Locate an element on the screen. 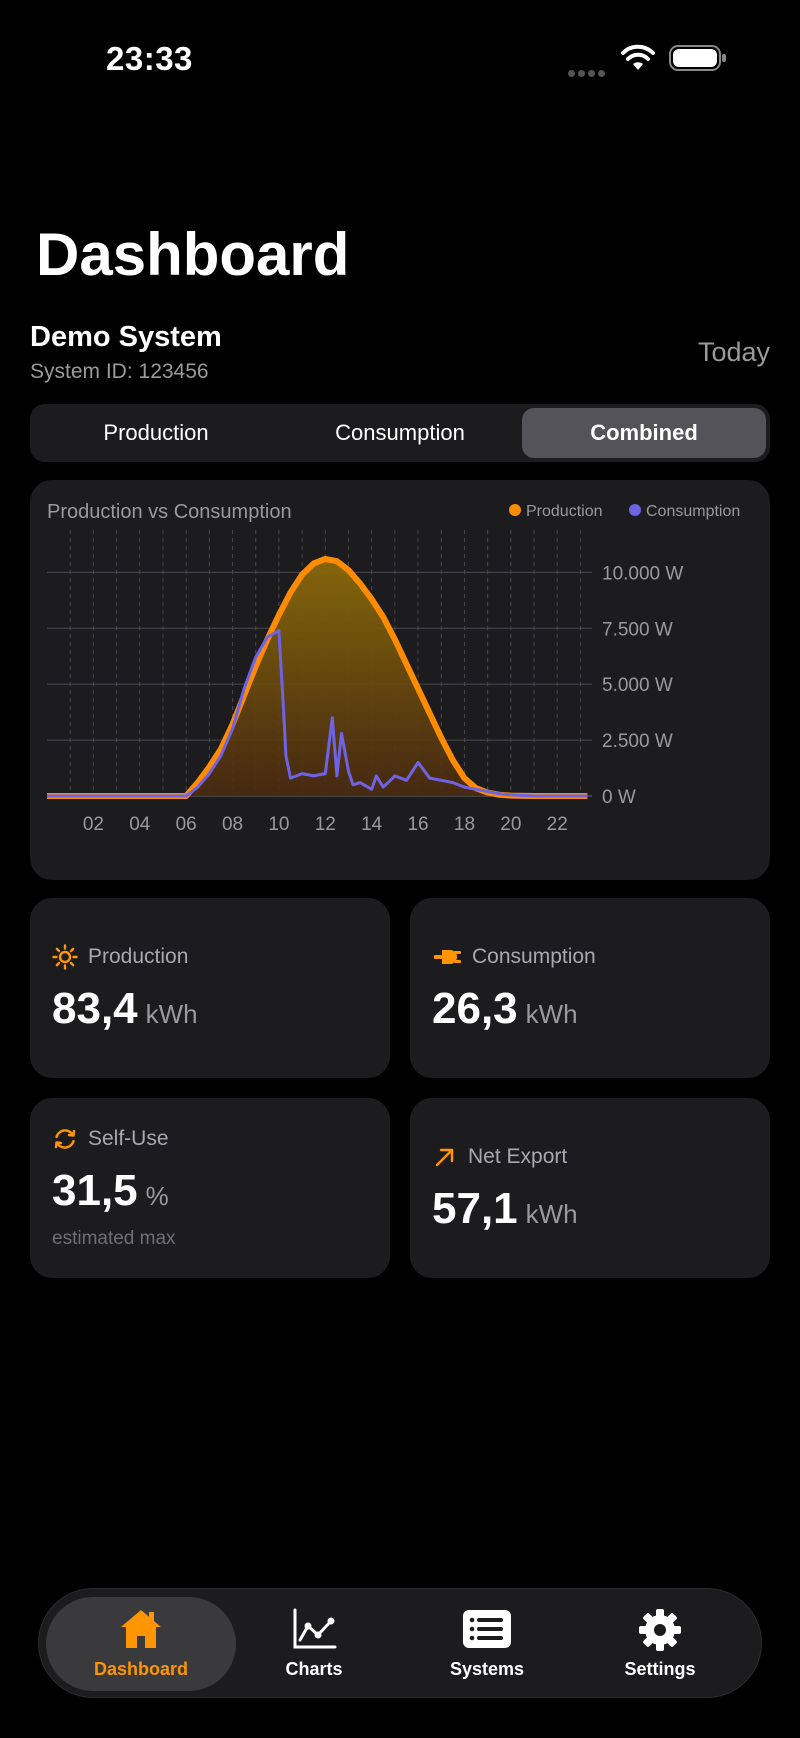 This screenshot has height=1738, width=800. battery-icon is located at coordinates (697, 58).